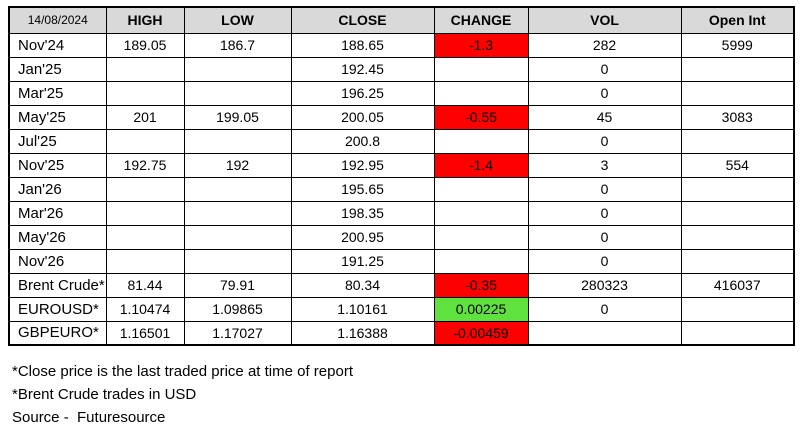  I want to click on table-row: Jan'26 195.65 0, so click(401, 189).